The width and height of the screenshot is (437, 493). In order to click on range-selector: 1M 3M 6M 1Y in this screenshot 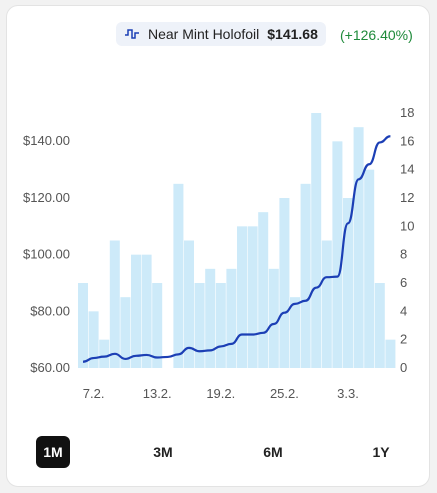, I will do `click(216, 452)`.